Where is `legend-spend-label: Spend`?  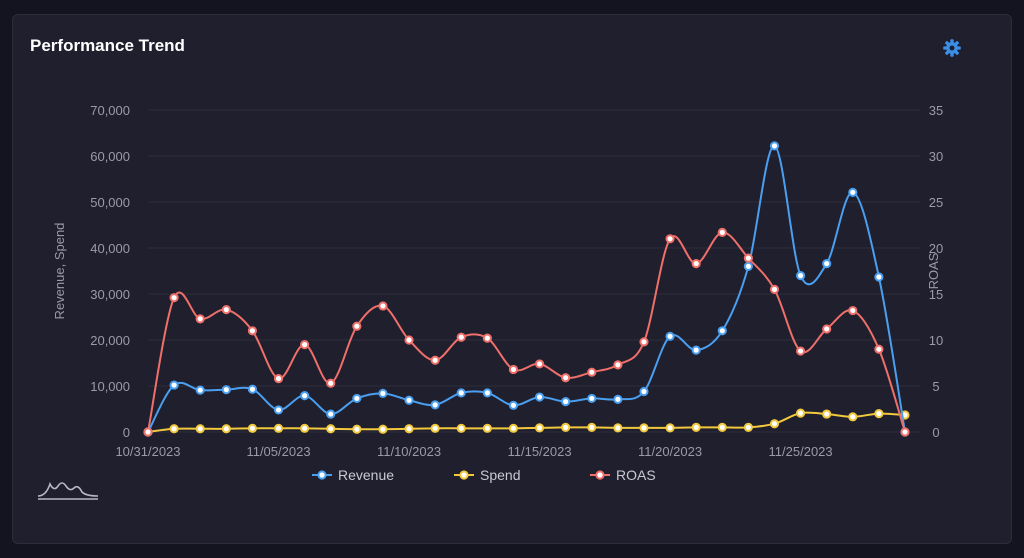
legend-spend-label: Spend is located at coordinates (500, 475).